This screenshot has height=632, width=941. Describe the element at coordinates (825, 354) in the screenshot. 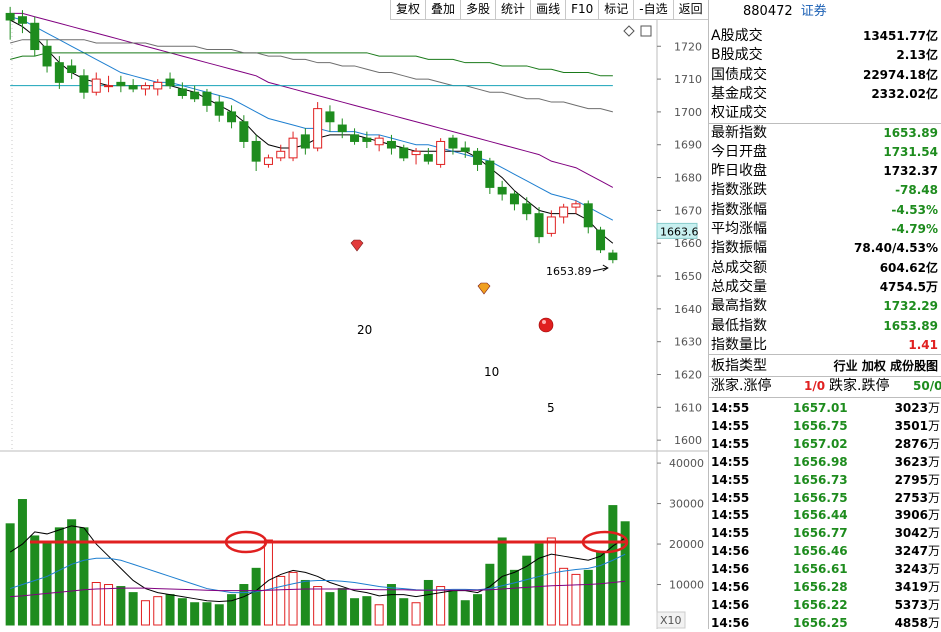

I see `separator` at that location.